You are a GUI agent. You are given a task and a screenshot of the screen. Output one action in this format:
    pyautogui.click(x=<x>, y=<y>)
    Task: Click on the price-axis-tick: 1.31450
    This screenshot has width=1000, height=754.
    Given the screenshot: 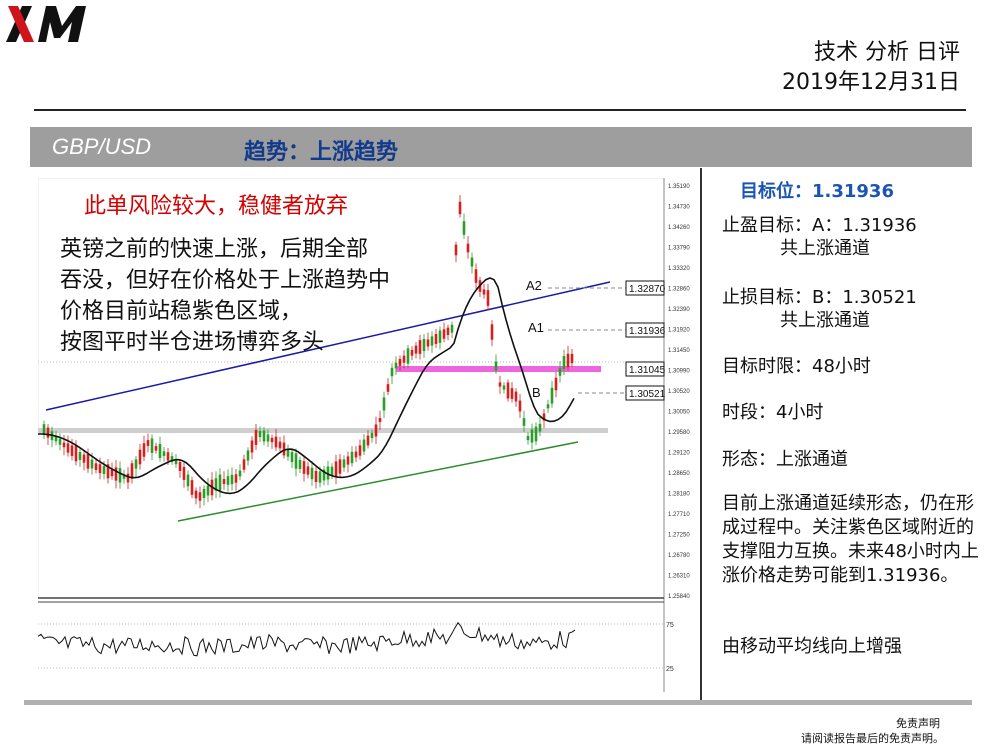 What is the action you would take?
    pyautogui.click(x=679, y=351)
    